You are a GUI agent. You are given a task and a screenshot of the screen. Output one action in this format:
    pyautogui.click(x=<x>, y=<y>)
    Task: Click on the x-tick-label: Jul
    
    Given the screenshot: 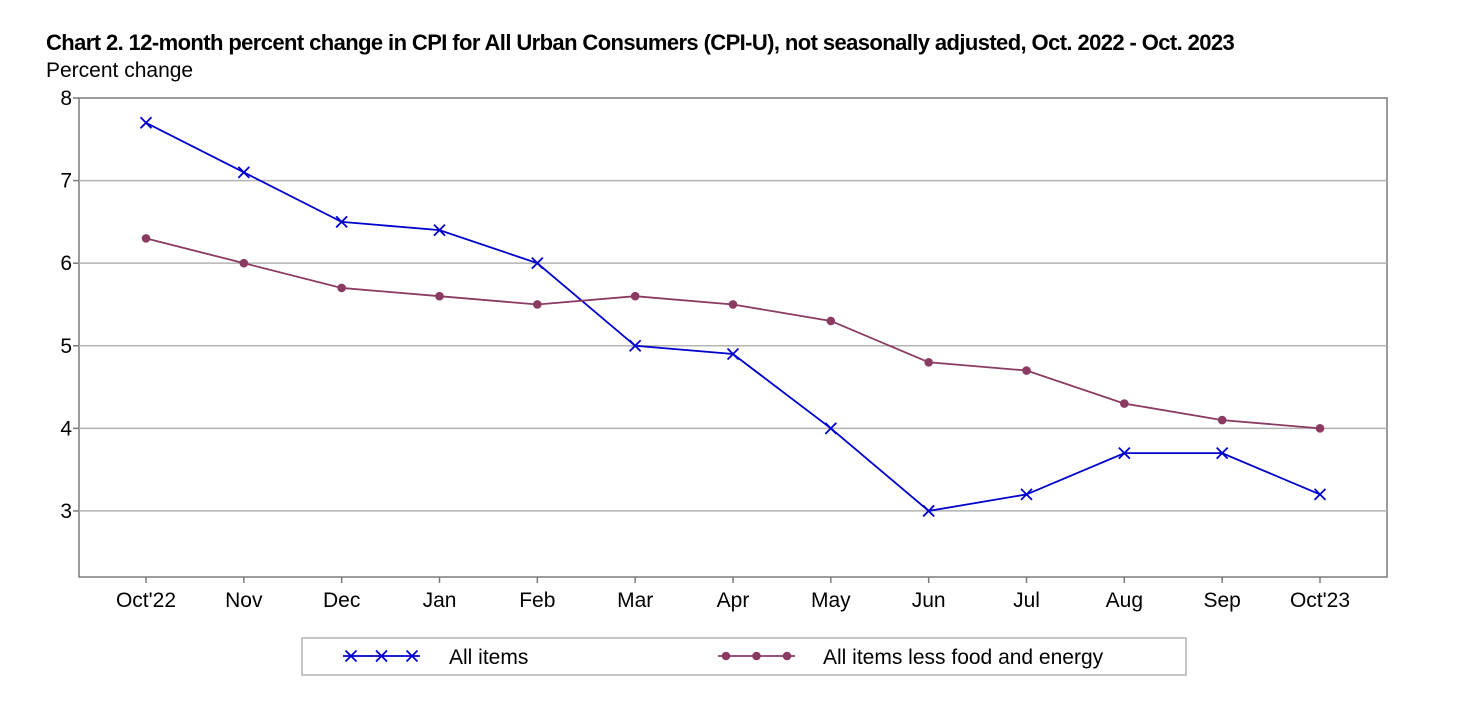 What is the action you would take?
    pyautogui.click(x=1026, y=600)
    